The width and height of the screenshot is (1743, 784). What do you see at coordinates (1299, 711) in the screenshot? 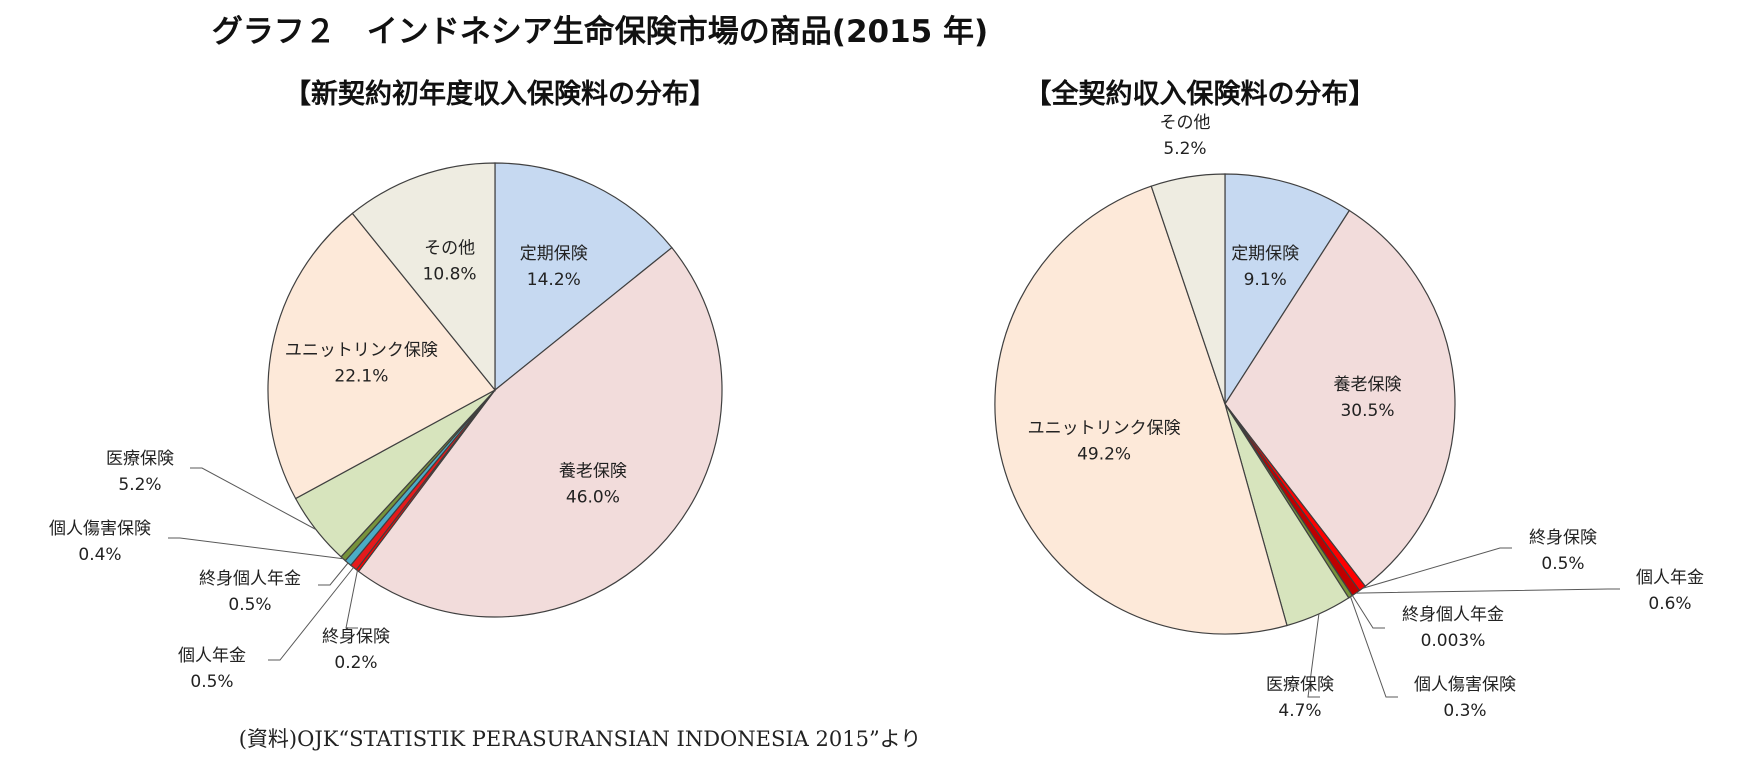
I see `slice-value-label: 4.7%` at bounding box center [1299, 711].